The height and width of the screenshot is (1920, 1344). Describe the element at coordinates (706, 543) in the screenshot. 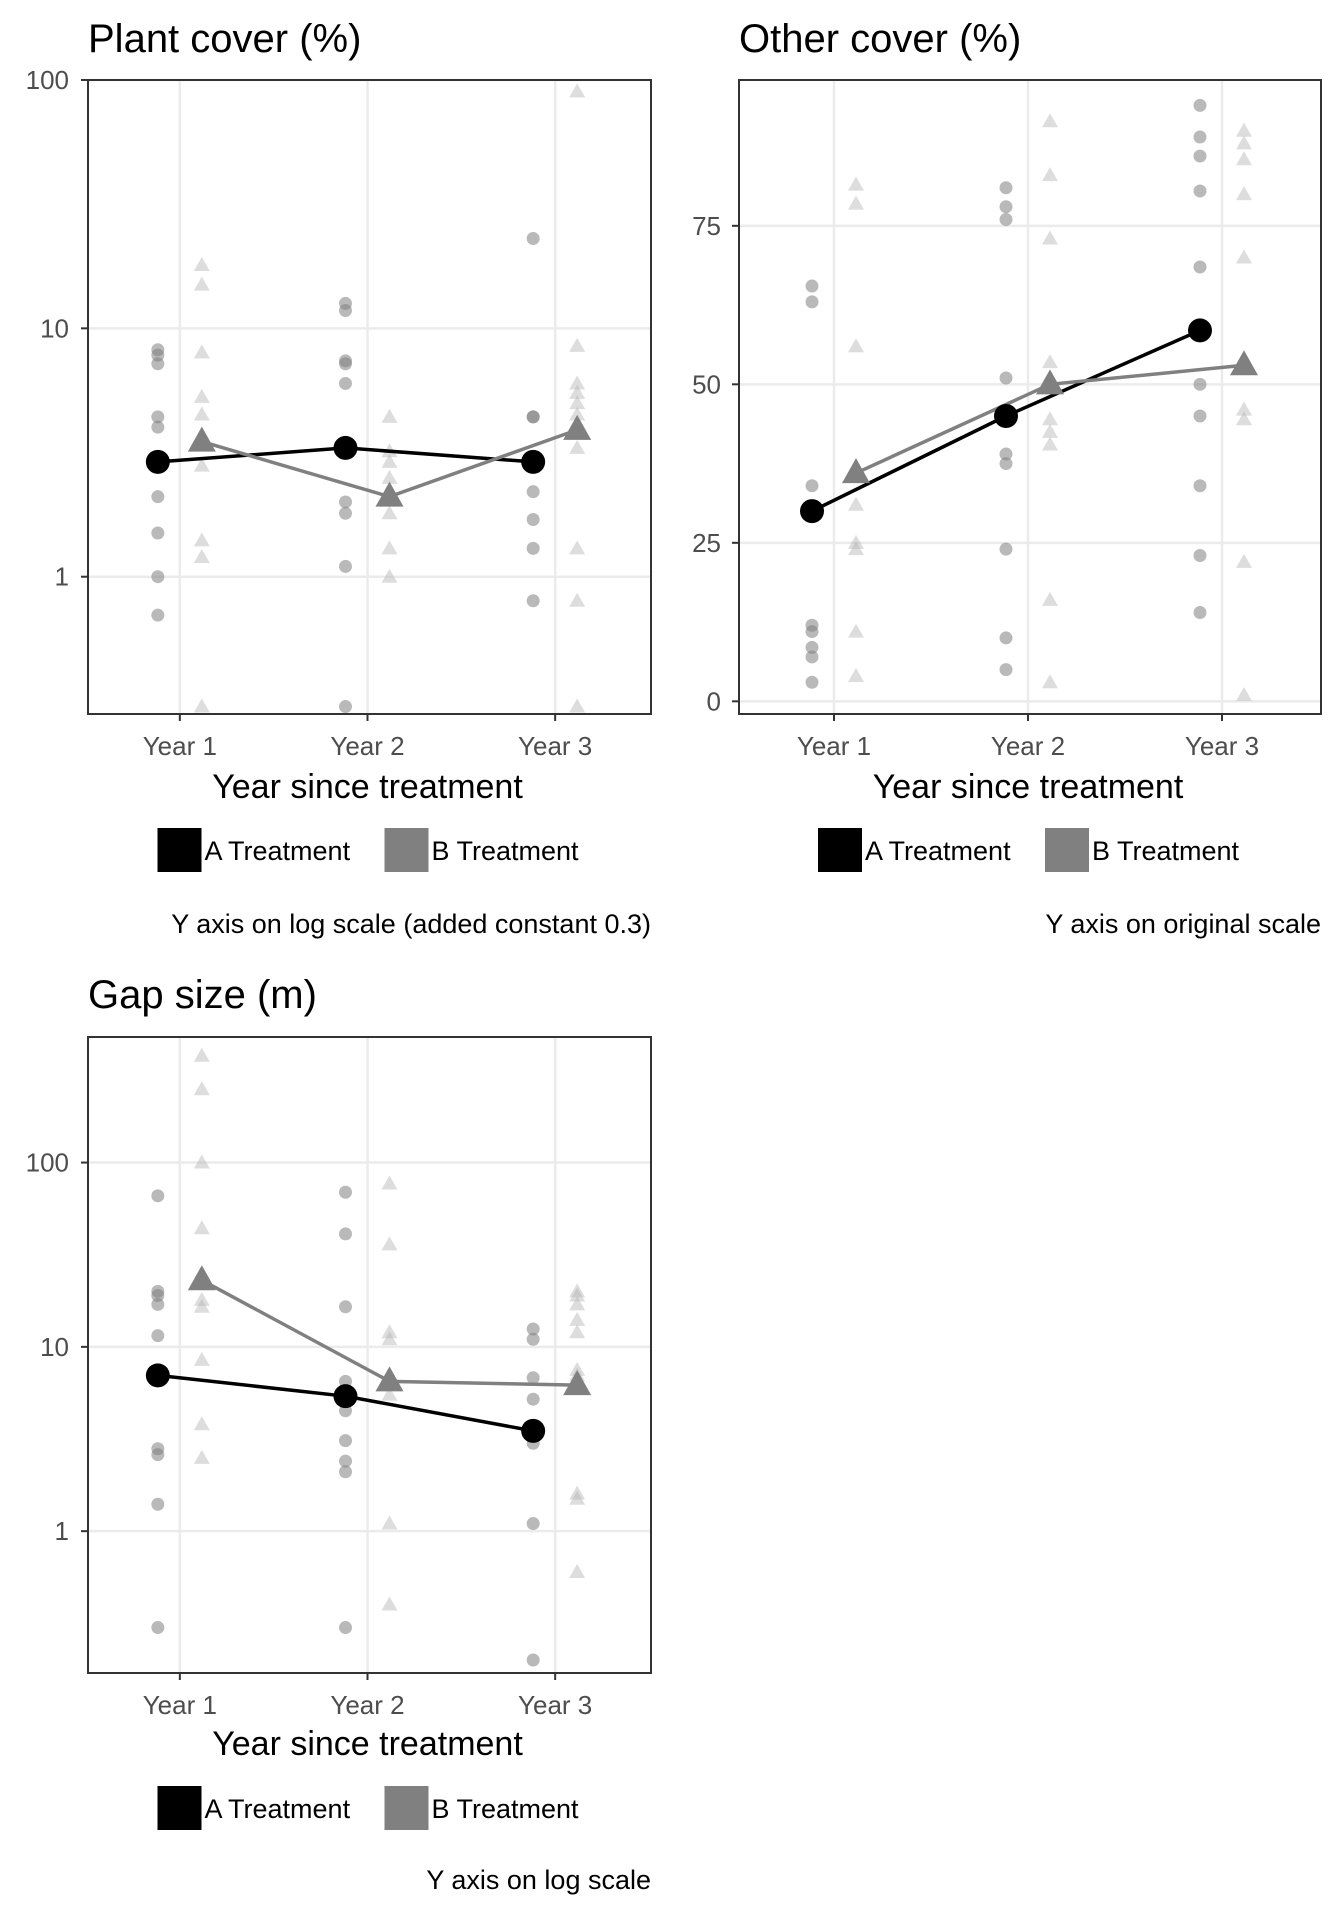

I see `y-tick-label: 25` at that location.